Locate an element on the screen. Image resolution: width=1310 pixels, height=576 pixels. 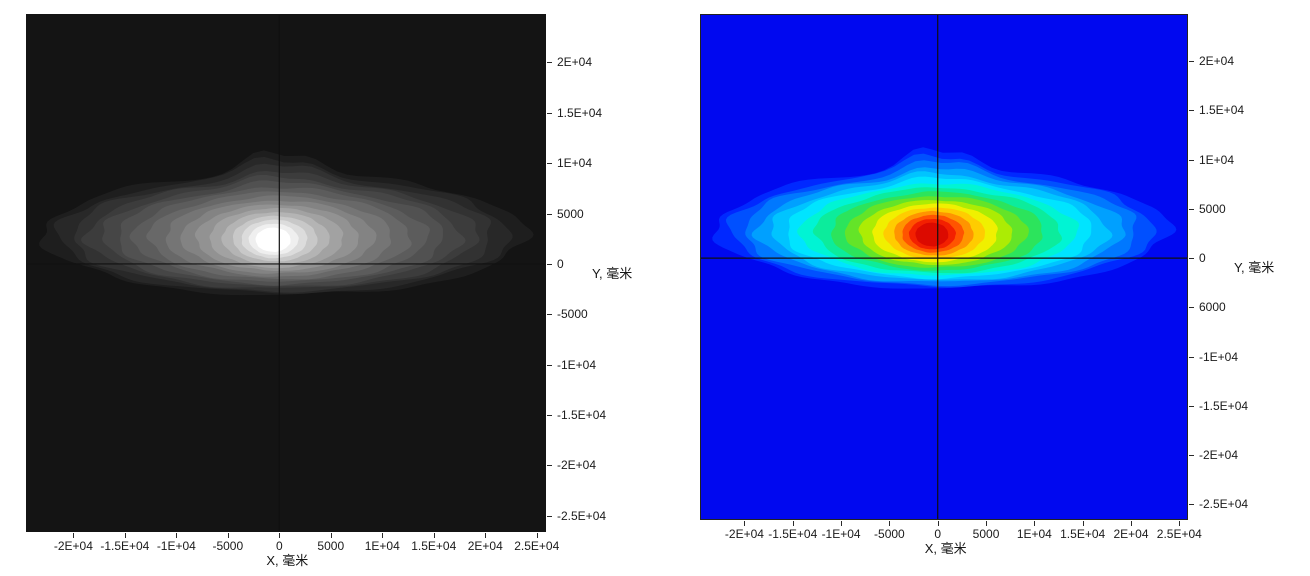
y-tick-label: -5000 is located at coordinates (572, 314).